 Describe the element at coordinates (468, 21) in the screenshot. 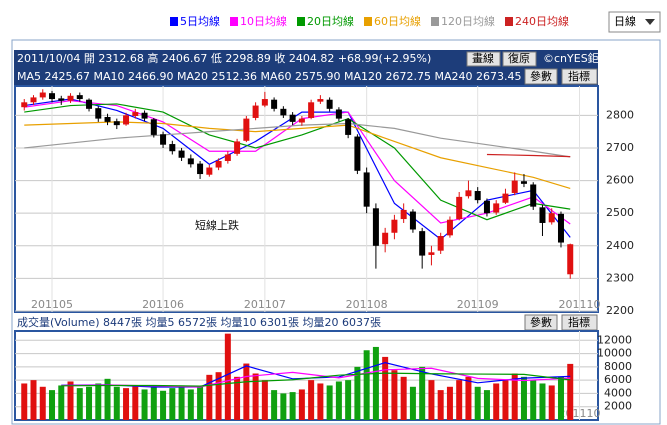

I see `legend-label: 120日均線` at that location.